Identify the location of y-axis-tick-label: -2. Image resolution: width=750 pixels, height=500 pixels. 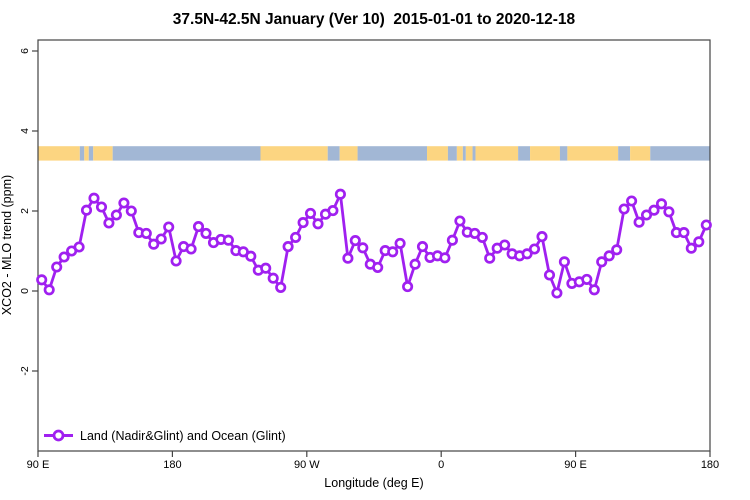
(25, 370).